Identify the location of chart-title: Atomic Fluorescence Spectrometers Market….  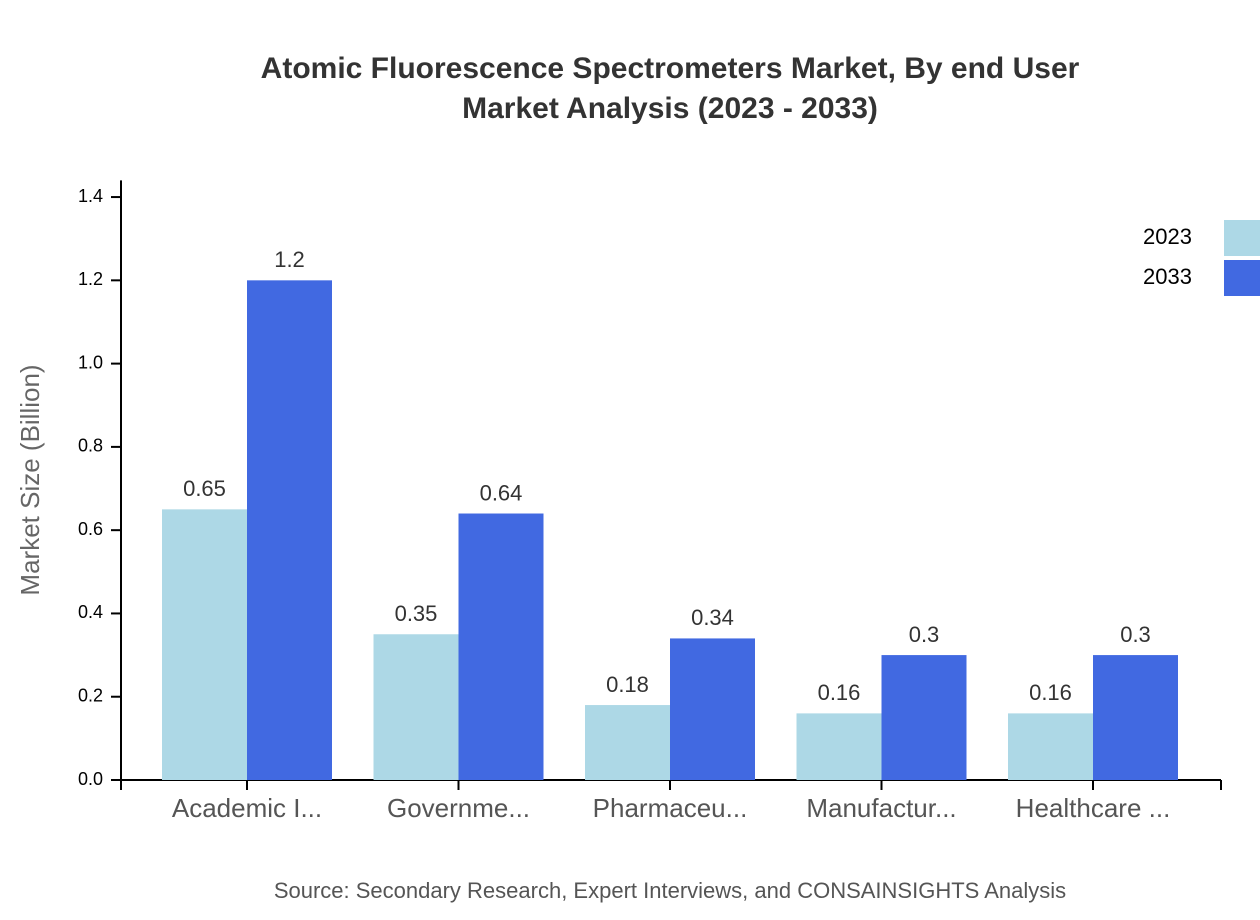
(670, 68).